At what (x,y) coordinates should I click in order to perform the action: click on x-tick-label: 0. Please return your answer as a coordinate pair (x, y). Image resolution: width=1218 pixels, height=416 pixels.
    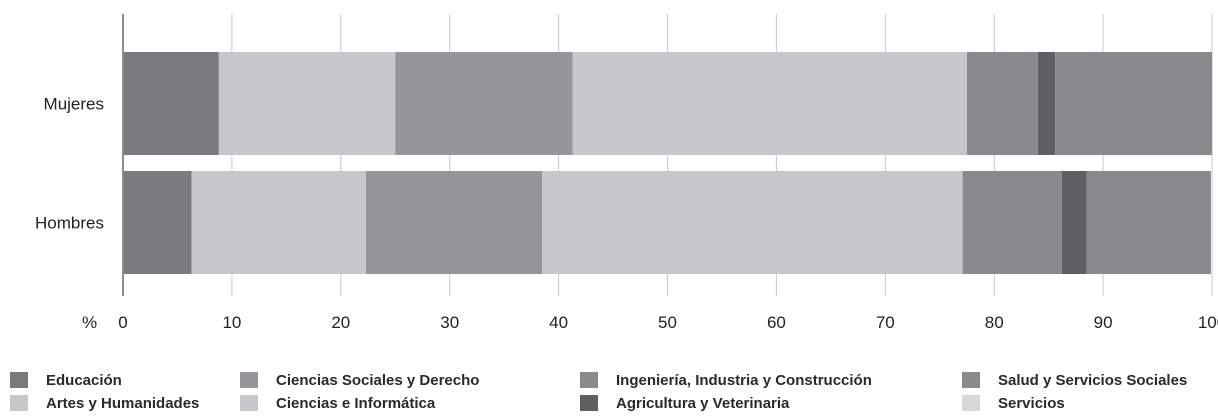
    Looking at the image, I should click on (122, 322).